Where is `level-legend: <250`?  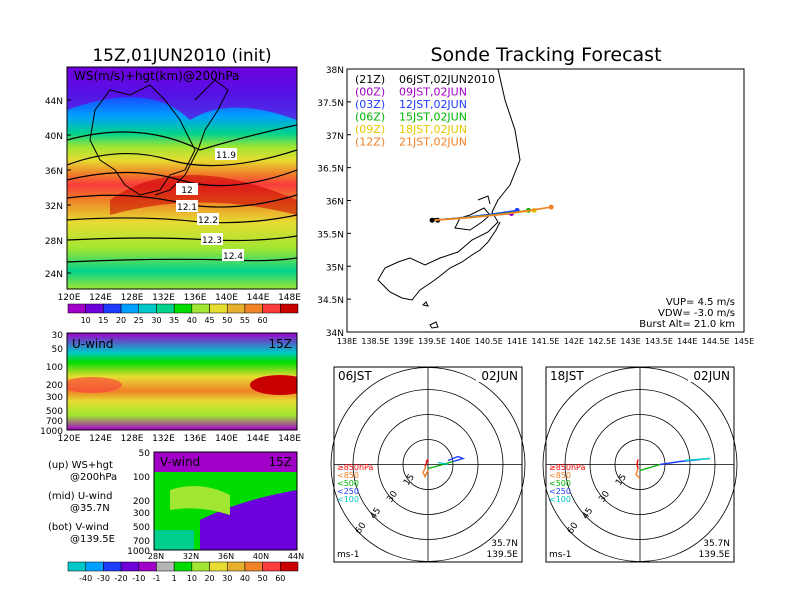
level-legend: <250 is located at coordinates (348, 491).